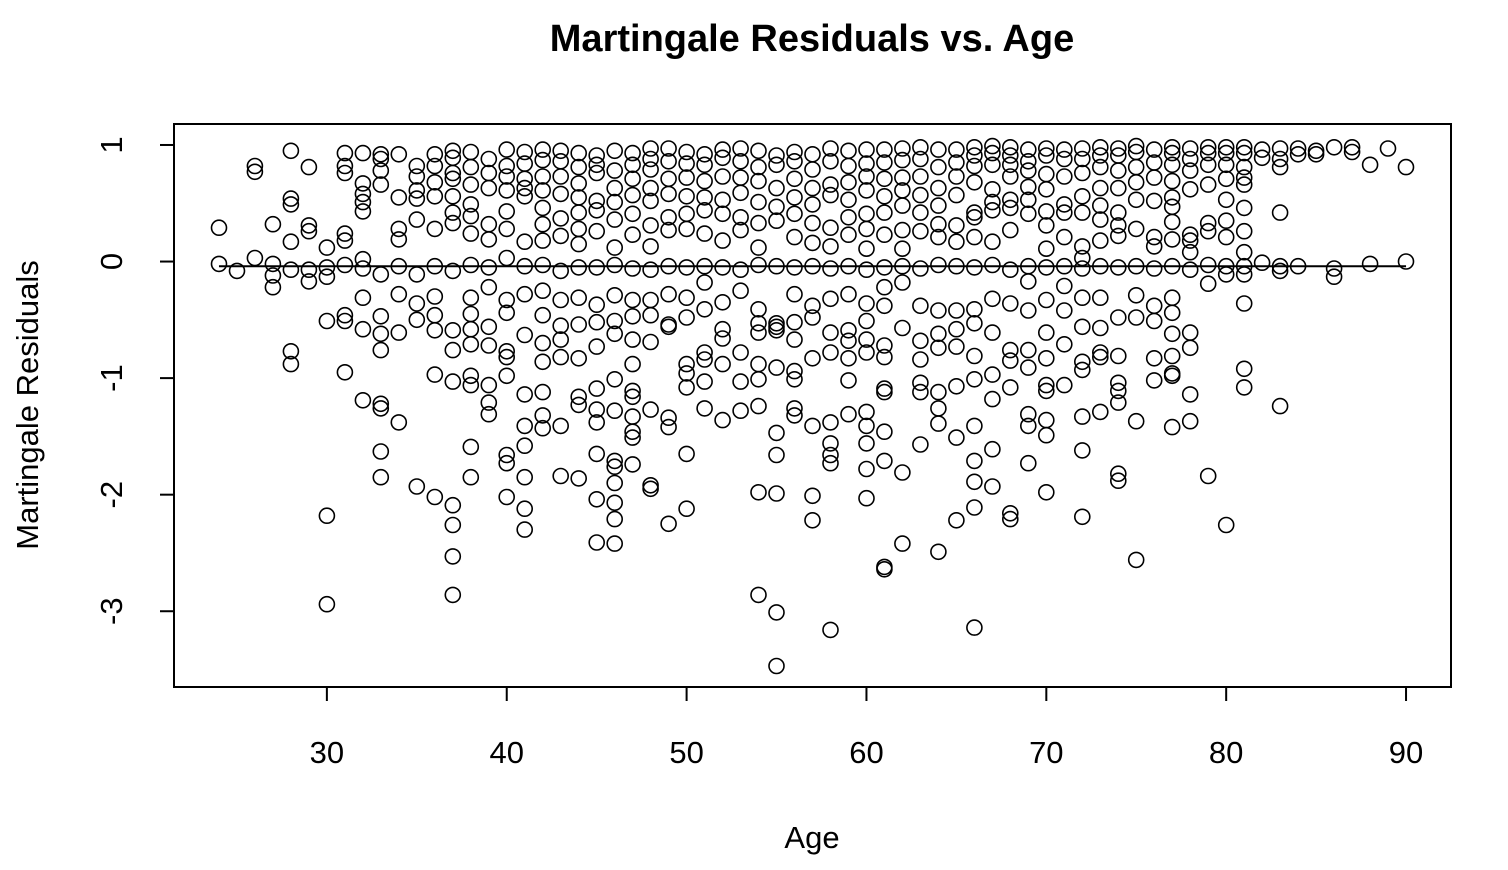 The height and width of the screenshot is (870, 1508). I want to click on y-axis: 1 0 -1 -2 -3, so click(134, 380).